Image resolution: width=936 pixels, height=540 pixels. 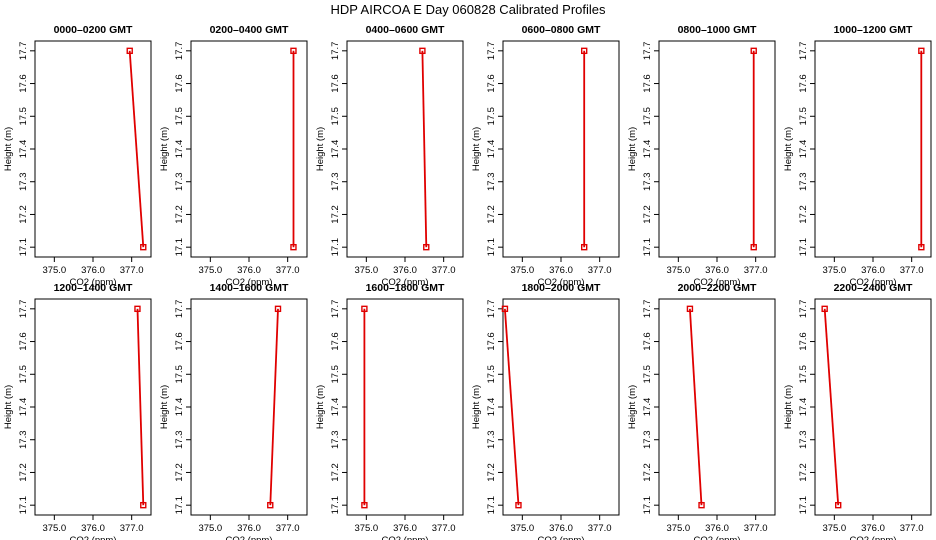 What do you see at coordinates (93, 30) in the screenshot?
I see `panel-title: 0000–0200 GMT` at bounding box center [93, 30].